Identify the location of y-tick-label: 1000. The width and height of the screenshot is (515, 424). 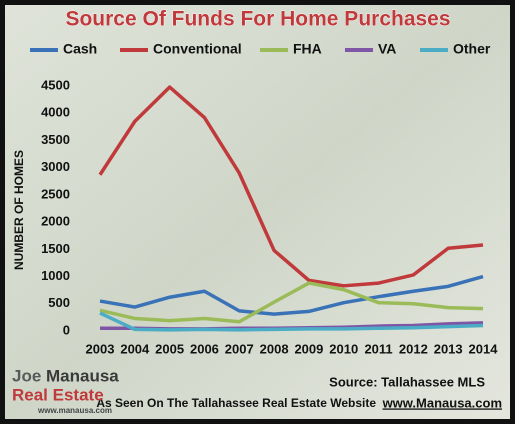
(55, 275).